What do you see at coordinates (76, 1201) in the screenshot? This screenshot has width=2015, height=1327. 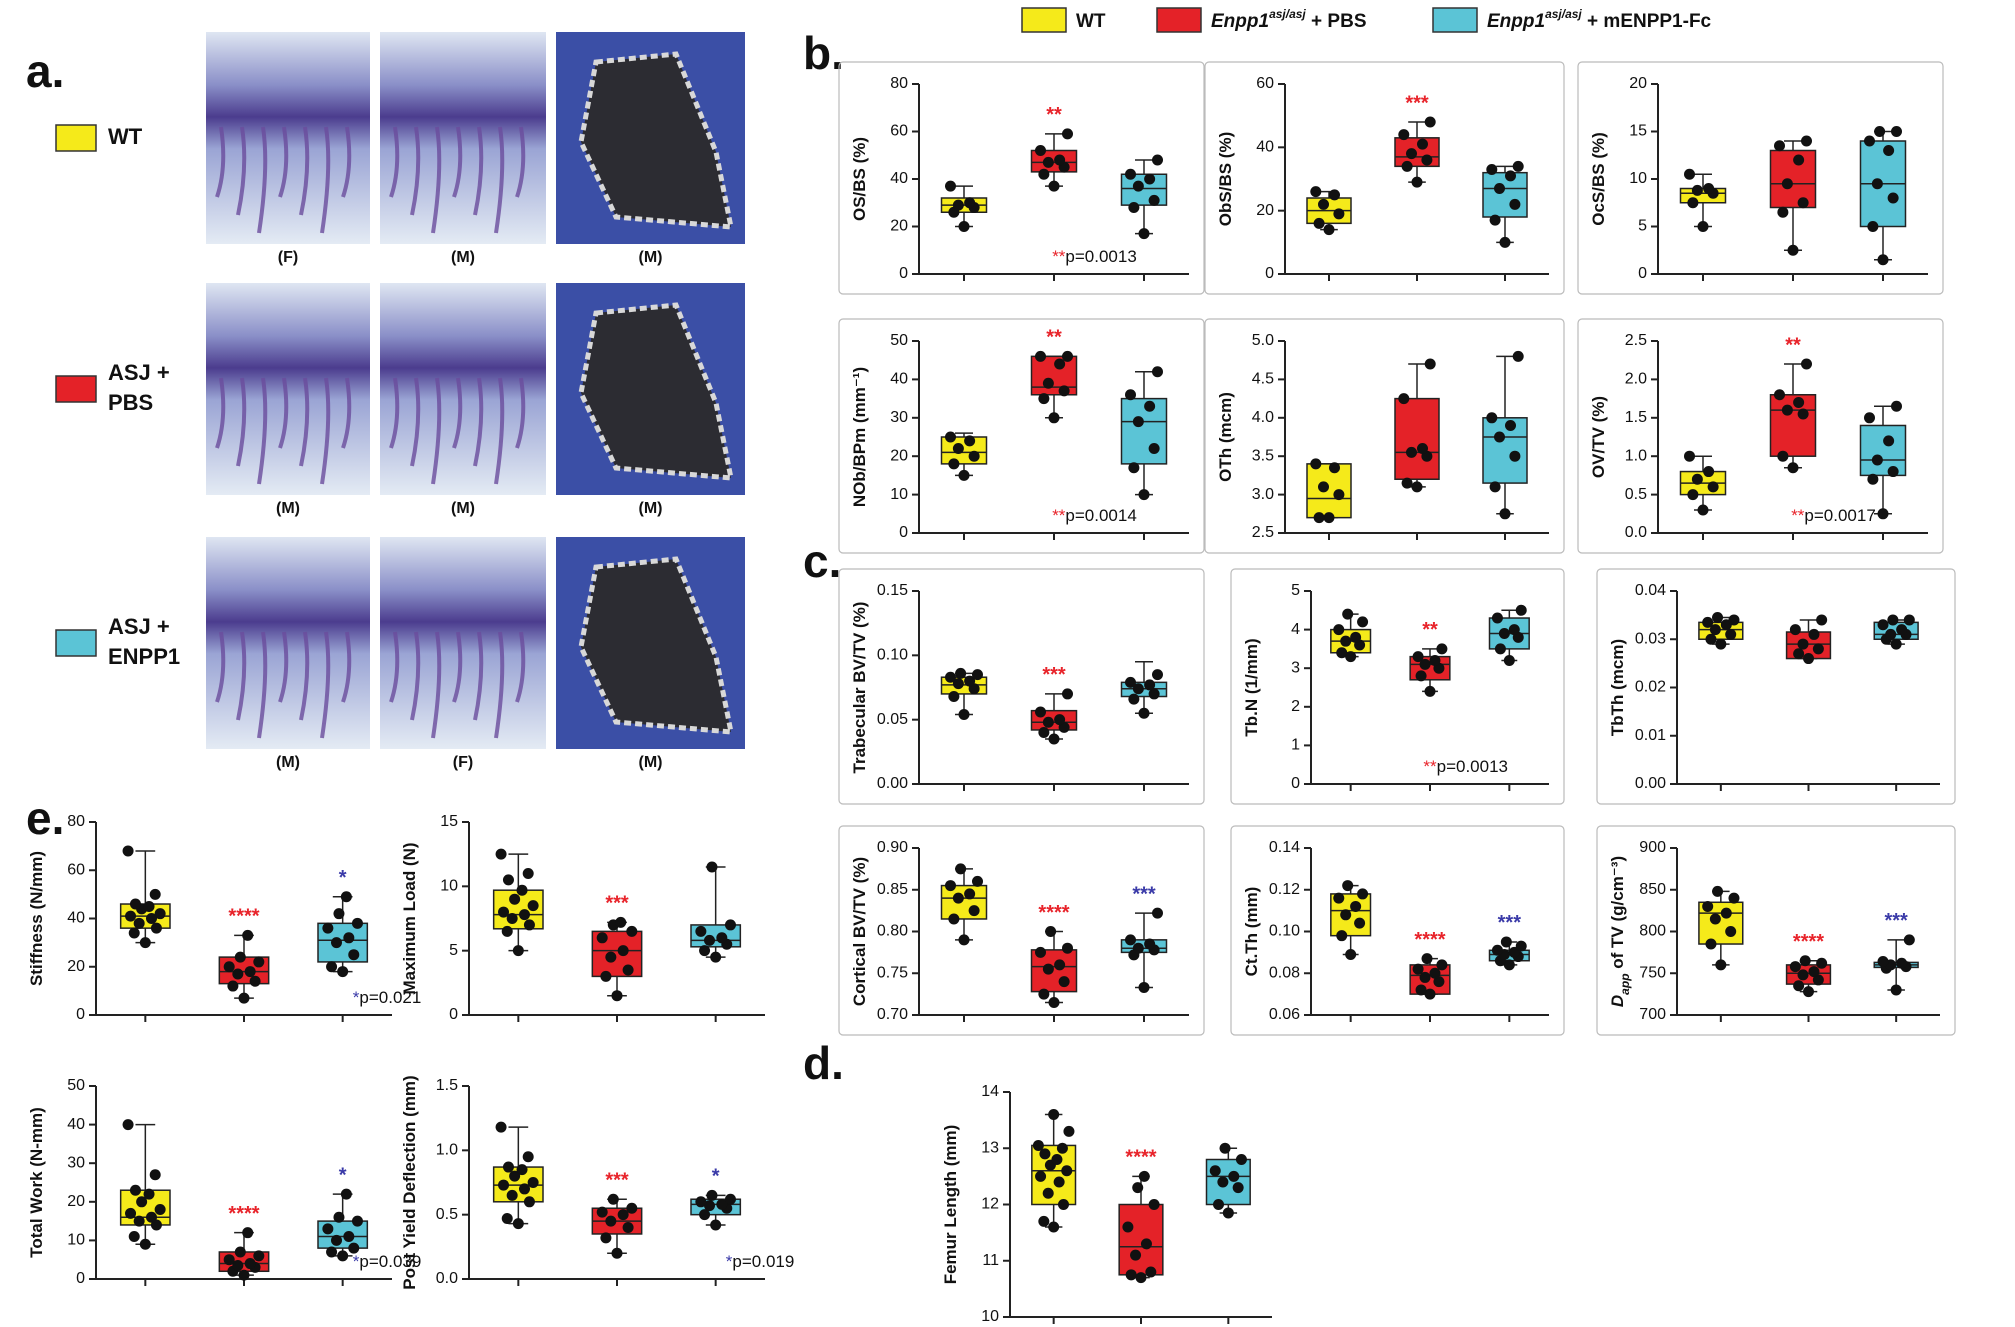 I see `y-tick-label: 20` at bounding box center [76, 1201].